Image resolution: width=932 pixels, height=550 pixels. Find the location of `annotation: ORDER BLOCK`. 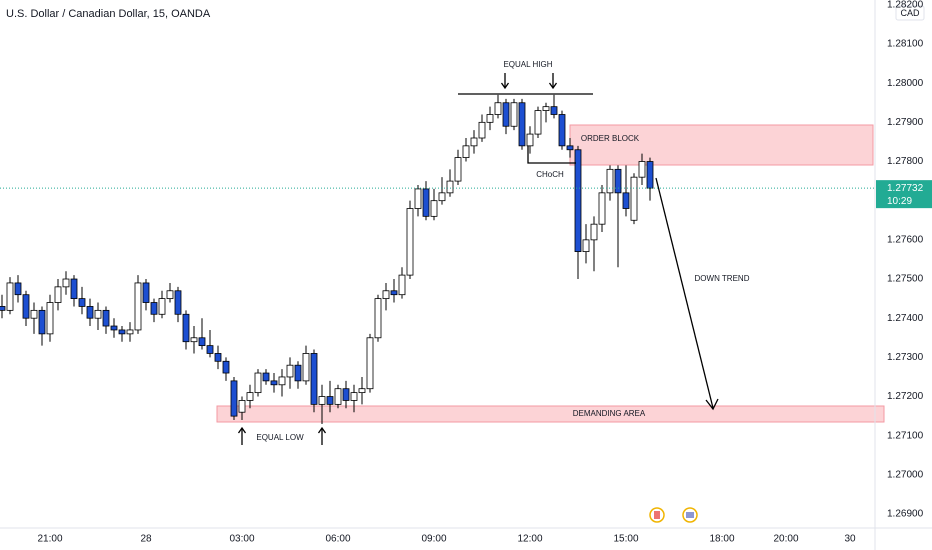

annotation: ORDER BLOCK is located at coordinates (610, 138).